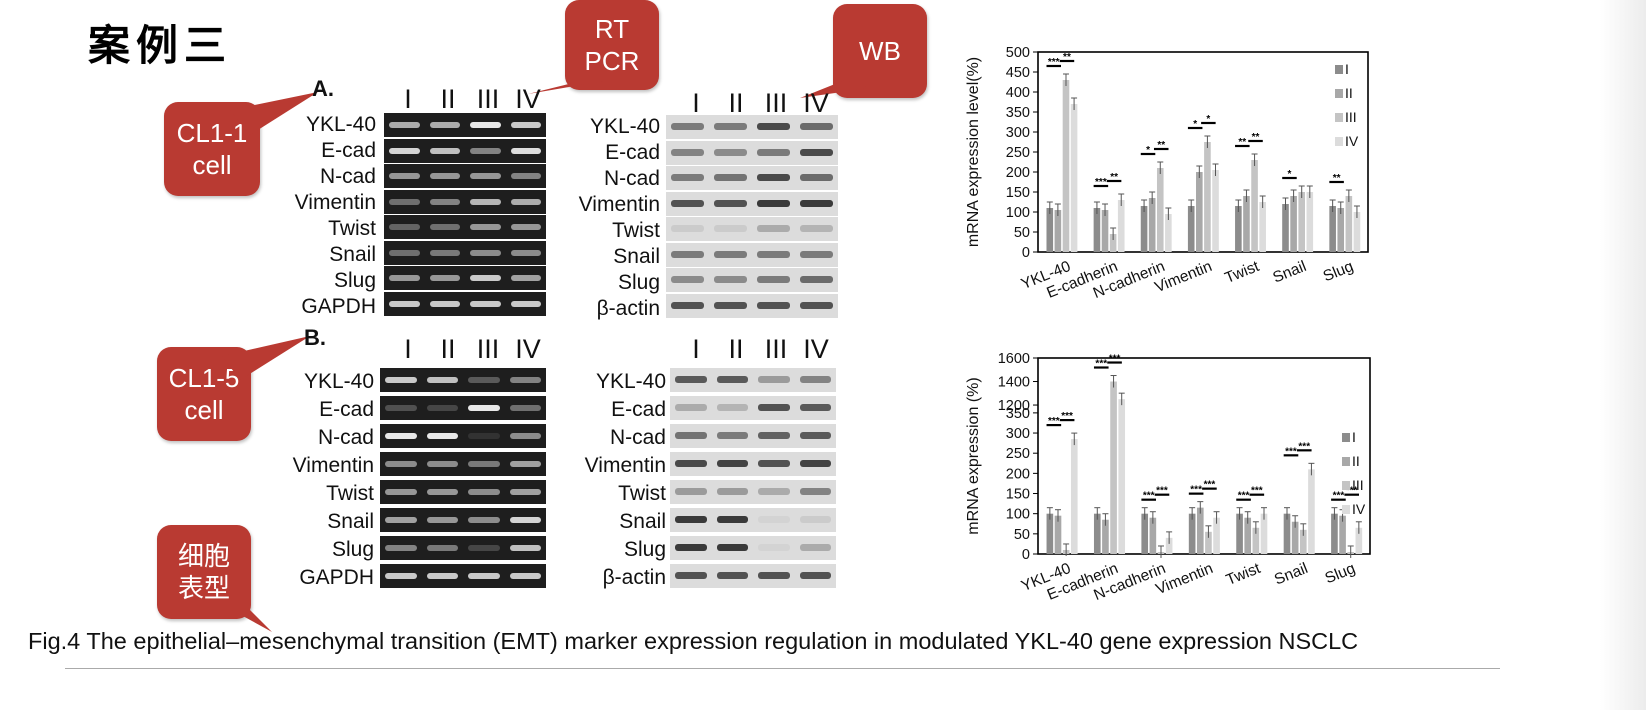 This screenshot has width=1646, height=710. I want to click on row-label: YKL-40, so click(338, 381).